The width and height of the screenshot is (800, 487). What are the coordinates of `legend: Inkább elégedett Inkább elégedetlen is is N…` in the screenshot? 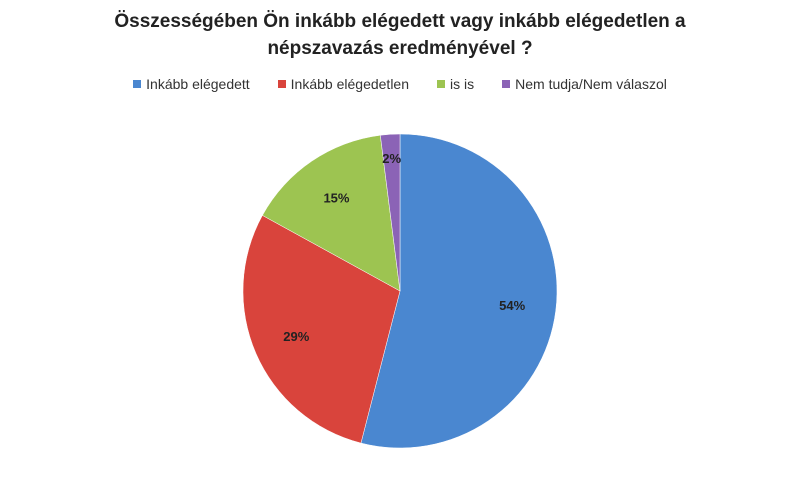 It's located at (400, 84).